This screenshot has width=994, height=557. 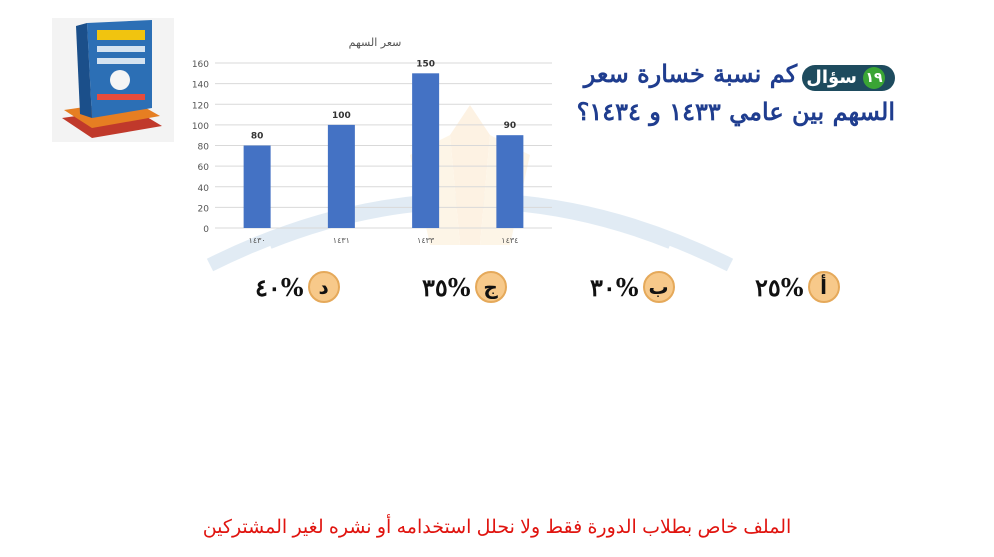 I want to click on data-label: 90, so click(x=510, y=126).